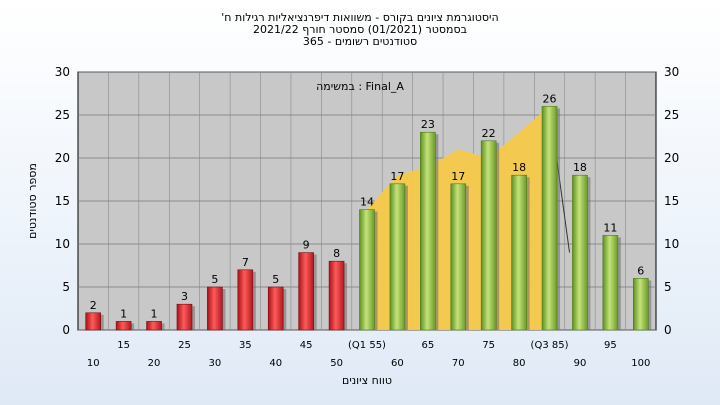  What do you see at coordinates (519, 363) in the screenshot?
I see `x-tick-14: 80` at bounding box center [519, 363].